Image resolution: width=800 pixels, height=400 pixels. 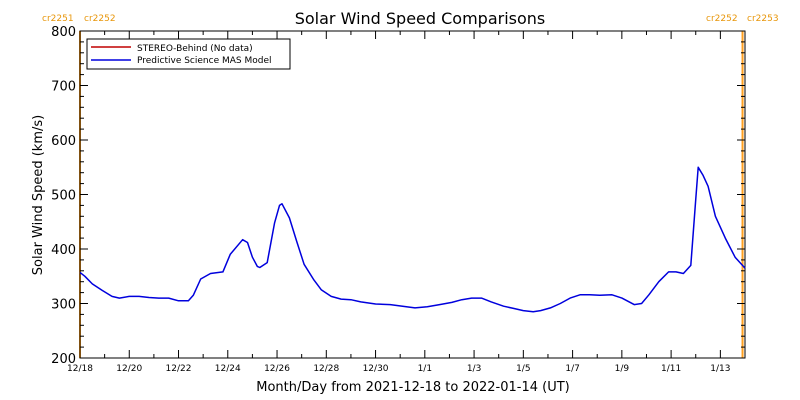 What do you see at coordinates (622, 369) in the screenshot?
I see `x-tick-label: 1/9` at bounding box center [622, 369].